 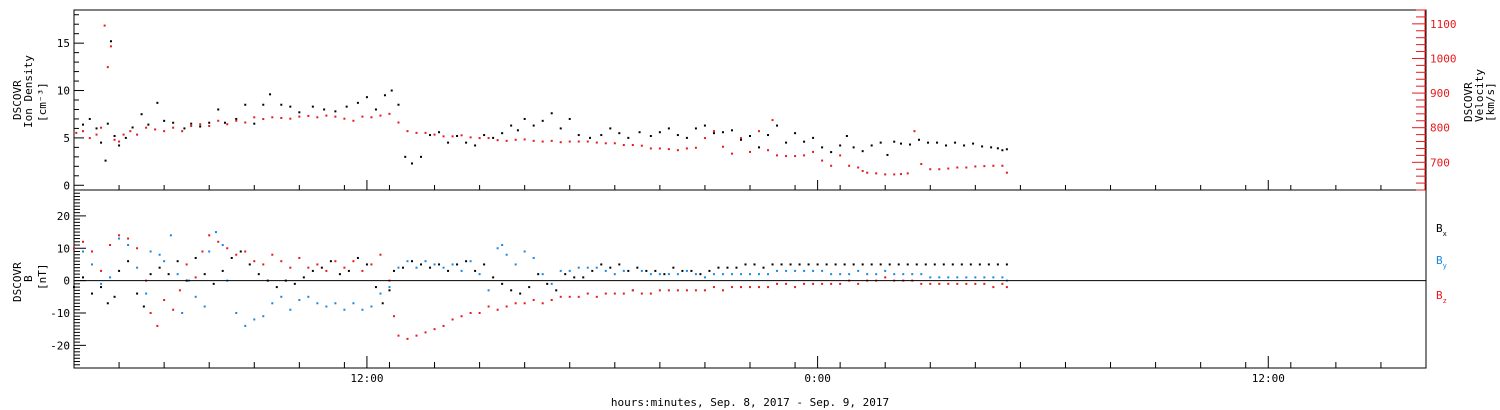 What do you see at coordinates (17, 282) in the screenshot?
I see `bottom-ylabel-line-1: DSCOVR` at bounding box center [17, 282].